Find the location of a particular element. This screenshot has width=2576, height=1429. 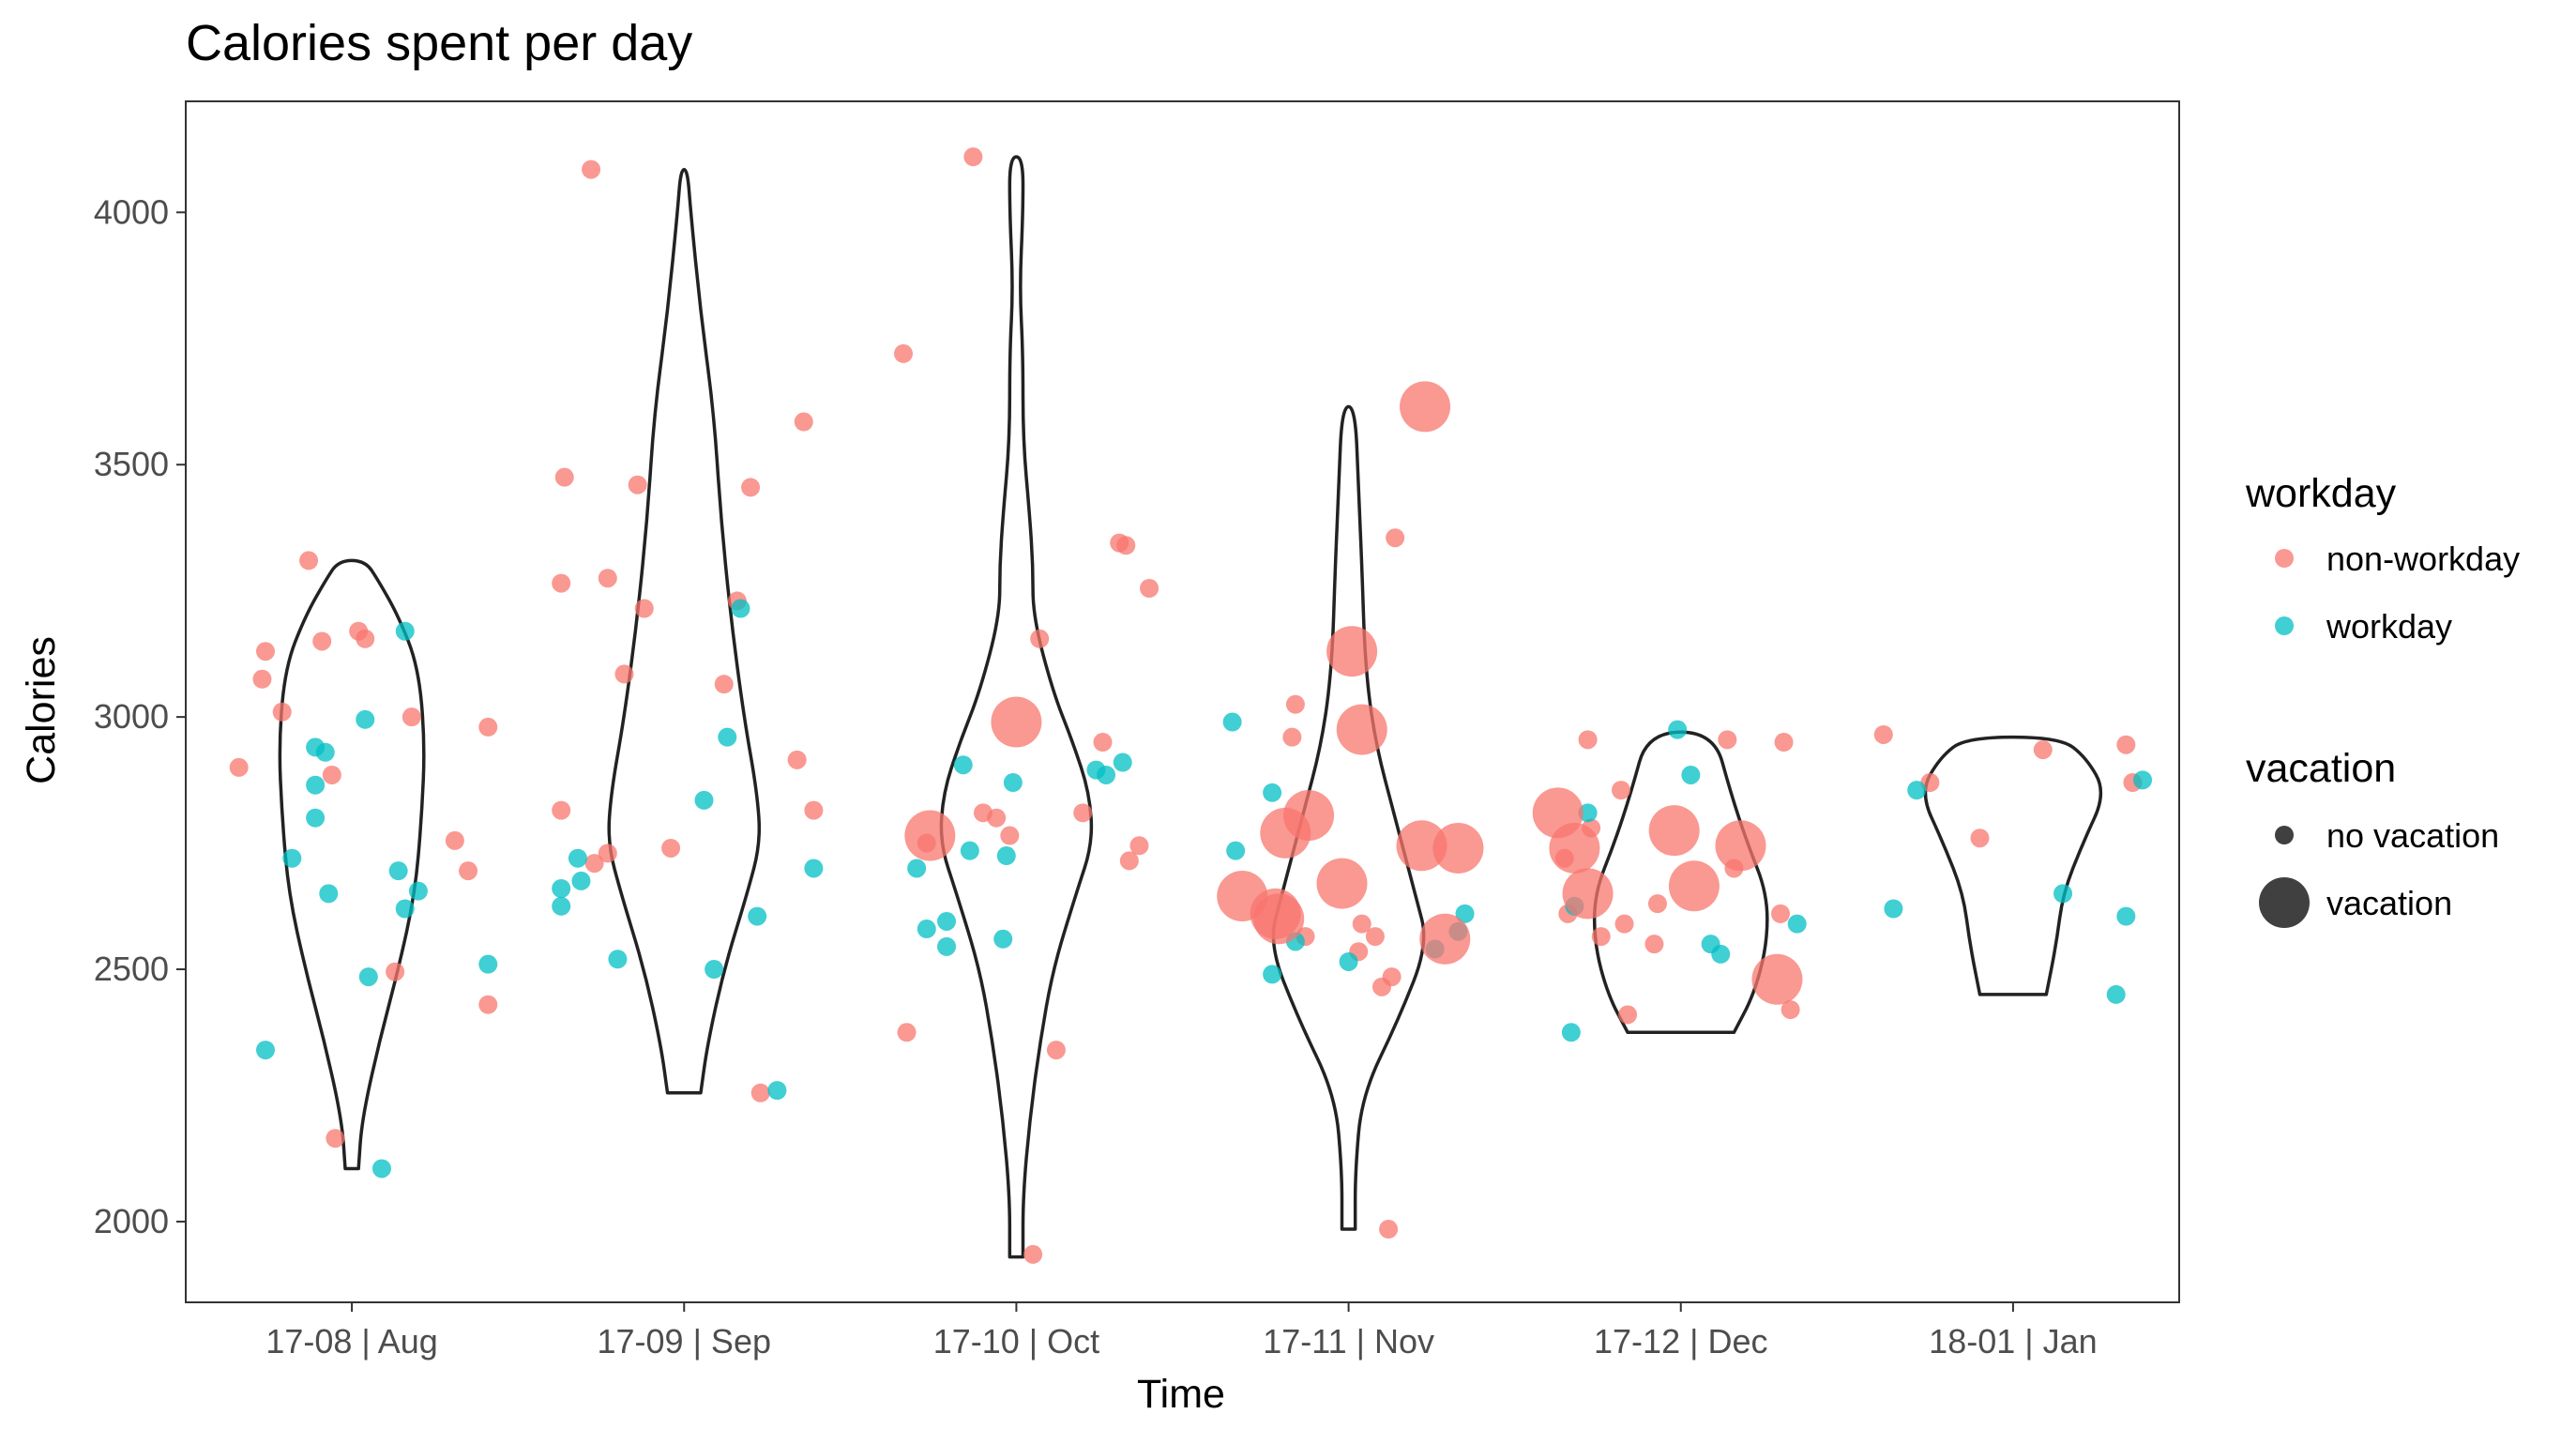

chart-title: Calories spent per day is located at coordinates (439, 43).